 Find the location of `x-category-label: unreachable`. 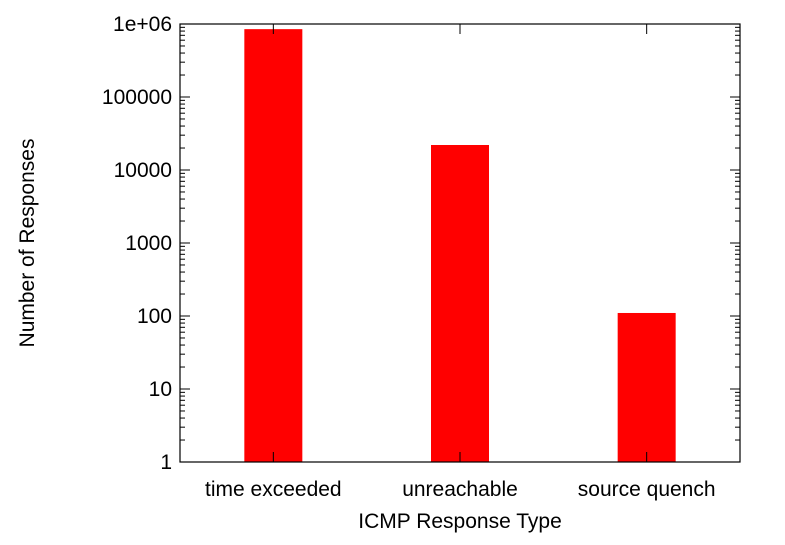

x-category-label: unreachable is located at coordinates (460, 489).